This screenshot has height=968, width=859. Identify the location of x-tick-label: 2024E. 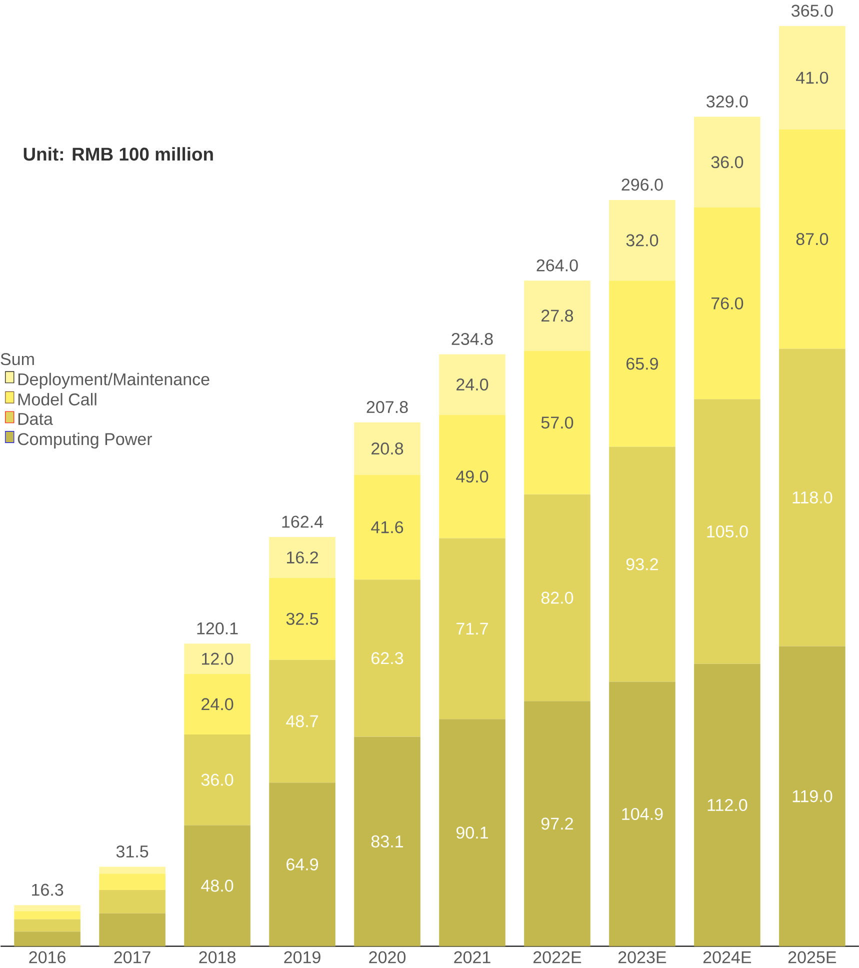
(727, 957).